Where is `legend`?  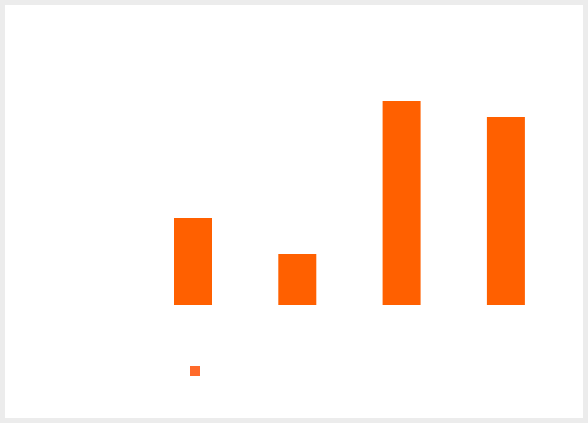 legend is located at coordinates (195, 371).